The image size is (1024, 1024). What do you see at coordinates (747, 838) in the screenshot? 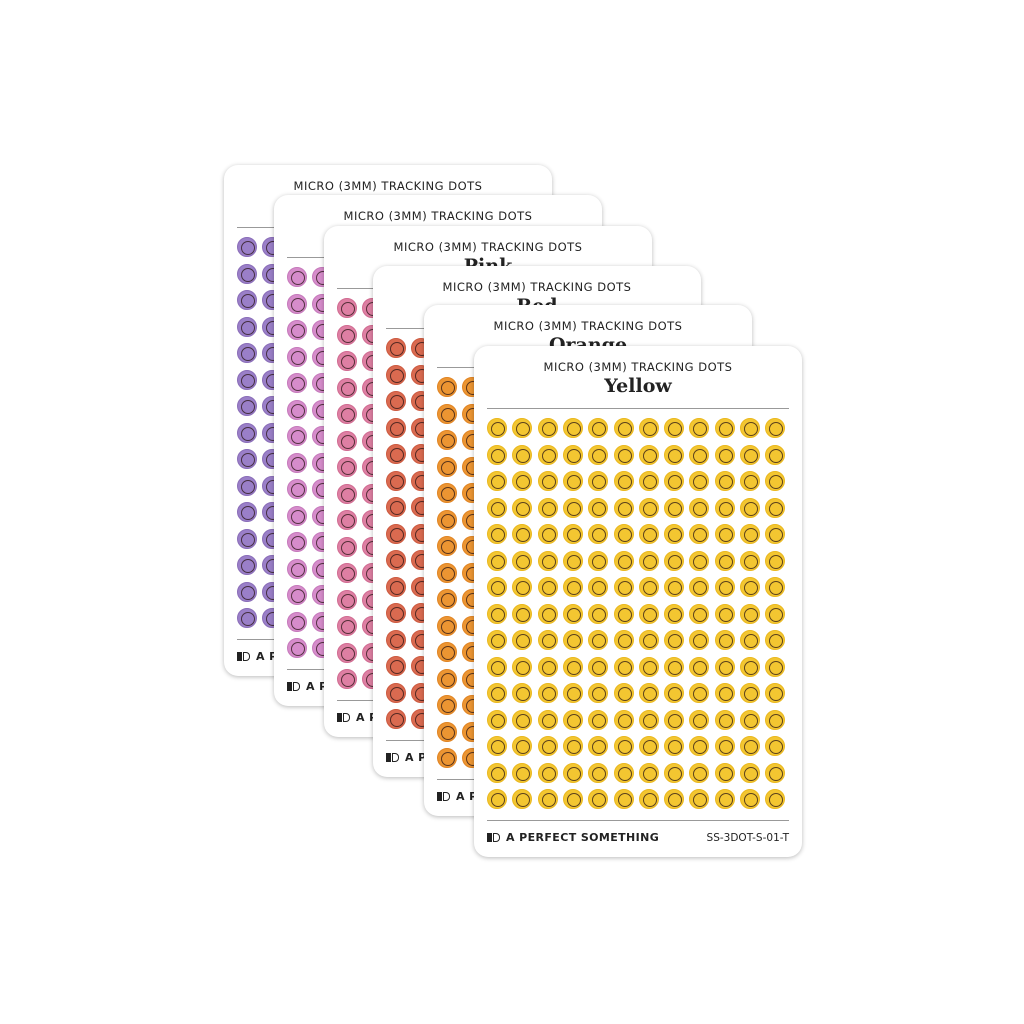
I see `sku-code: SS-3DOT-S-01-T` at bounding box center [747, 838].